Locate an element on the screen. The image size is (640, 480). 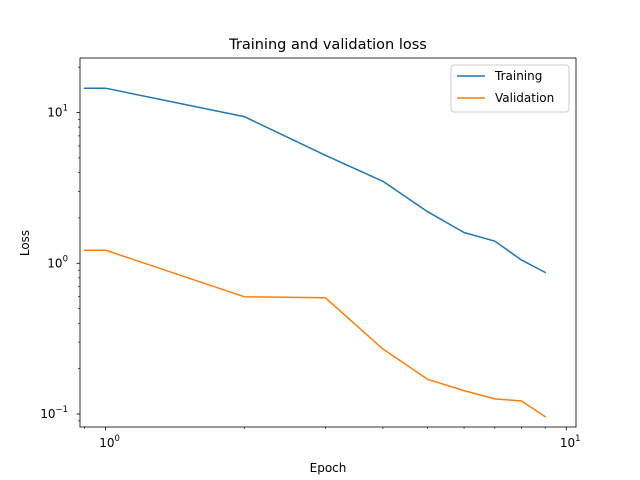
legend: Training Validation is located at coordinates (510, 88).